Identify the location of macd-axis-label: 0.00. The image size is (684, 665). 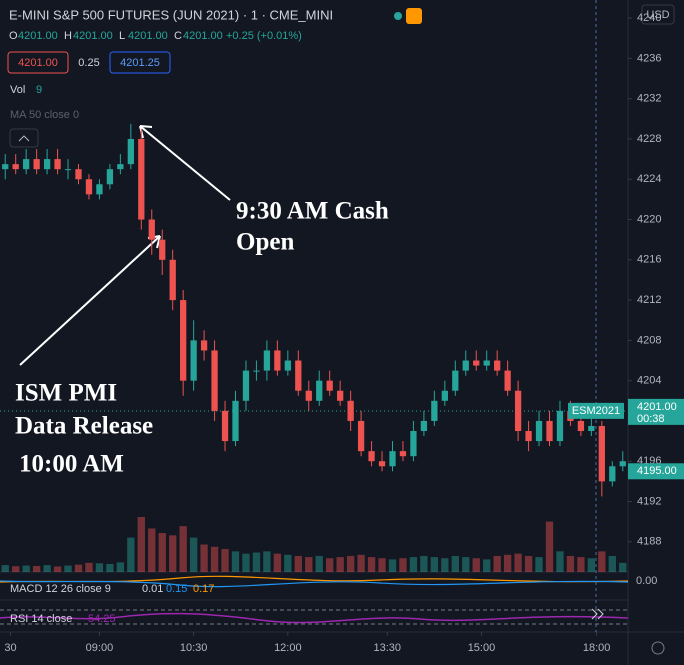
(646, 581).